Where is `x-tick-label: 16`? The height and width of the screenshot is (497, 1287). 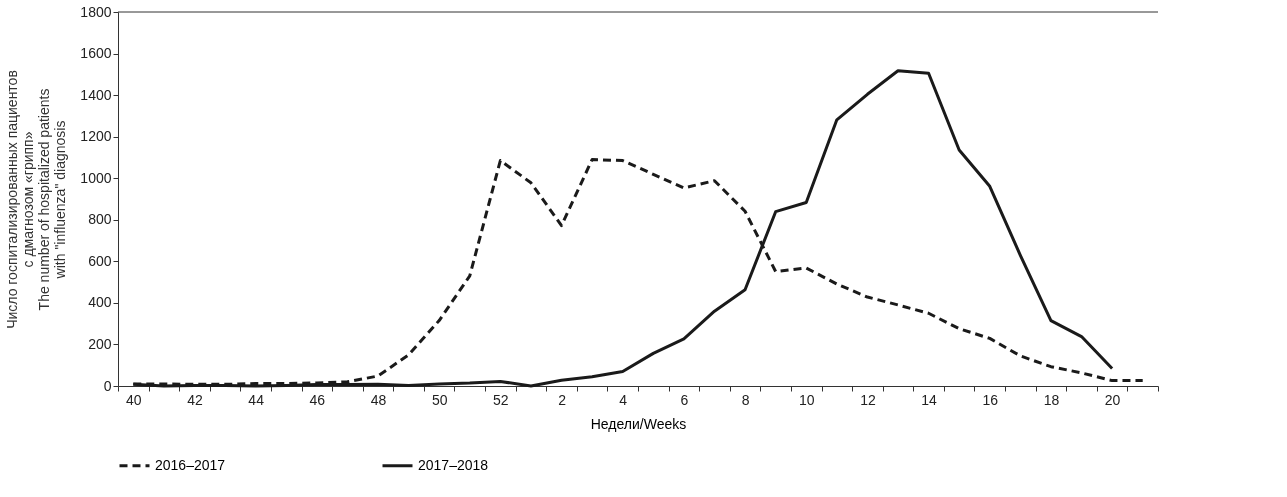
x-tick-label: 16 is located at coordinates (990, 399).